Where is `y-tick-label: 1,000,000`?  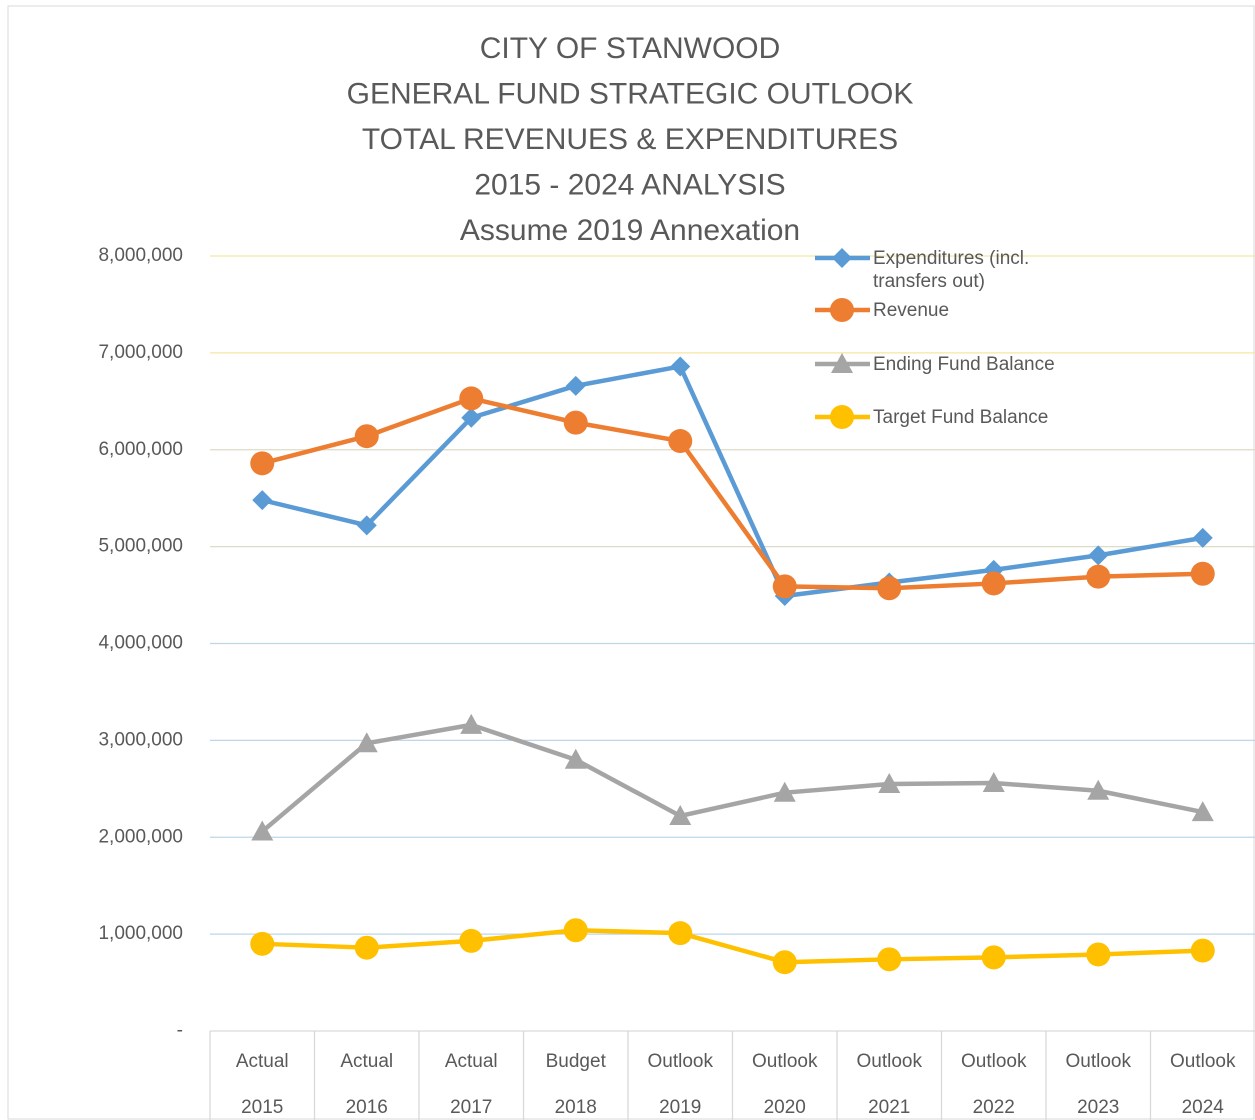
y-tick-label: 1,000,000 is located at coordinates (140, 933).